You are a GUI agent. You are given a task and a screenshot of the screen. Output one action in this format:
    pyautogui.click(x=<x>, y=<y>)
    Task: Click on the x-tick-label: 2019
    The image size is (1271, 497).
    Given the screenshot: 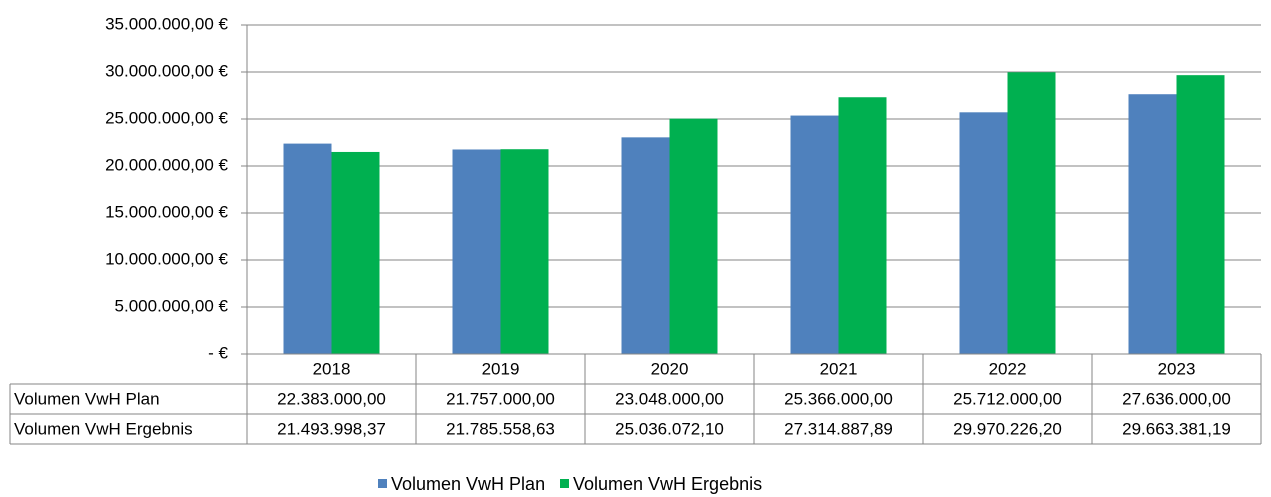 What is the action you would take?
    pyautogui.click(x=501, y=368)
    